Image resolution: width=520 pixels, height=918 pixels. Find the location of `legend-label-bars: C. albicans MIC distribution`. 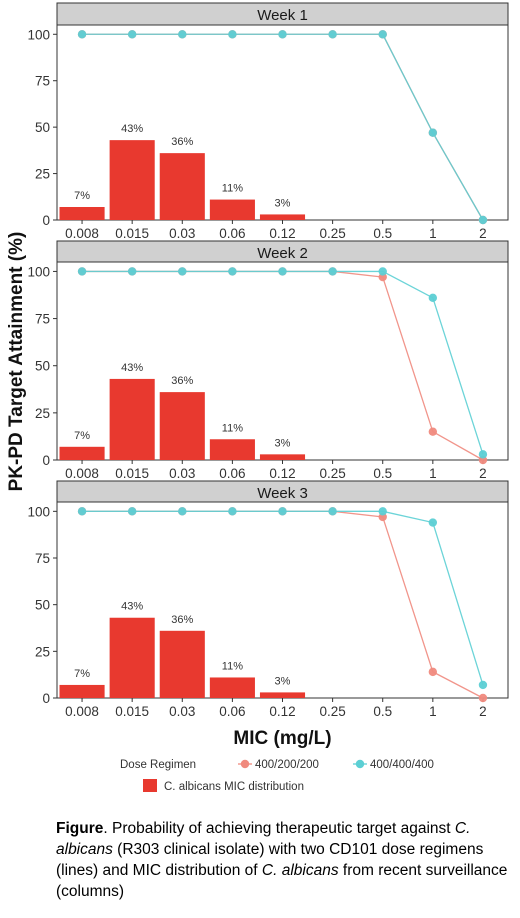

legend-label-bars: C. albicans MIC distribution is located at coordinates (234, 787).